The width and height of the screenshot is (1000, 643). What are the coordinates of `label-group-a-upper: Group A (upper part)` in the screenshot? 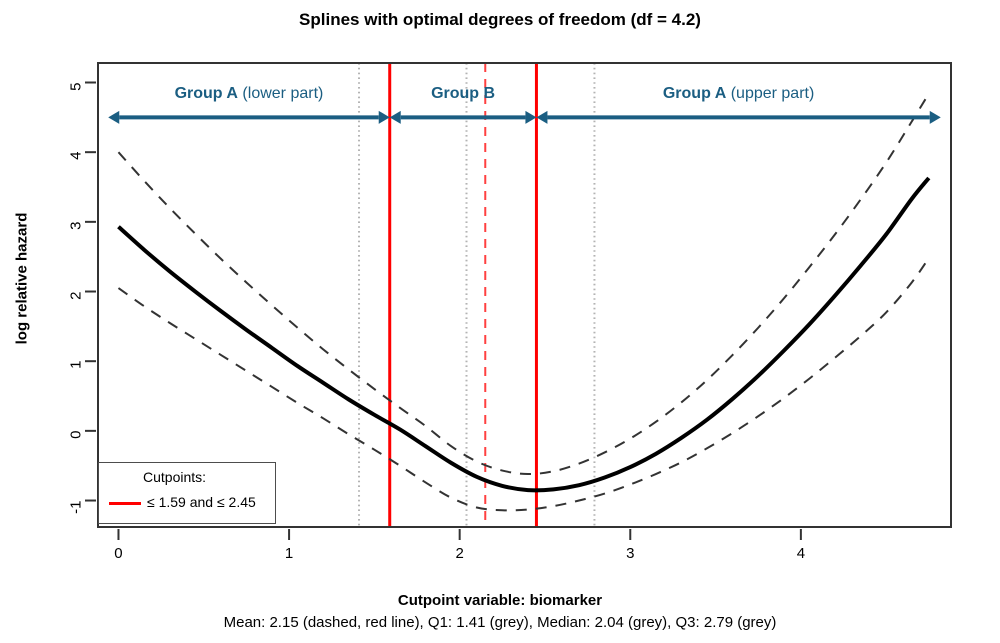 It's located at (739, 94).